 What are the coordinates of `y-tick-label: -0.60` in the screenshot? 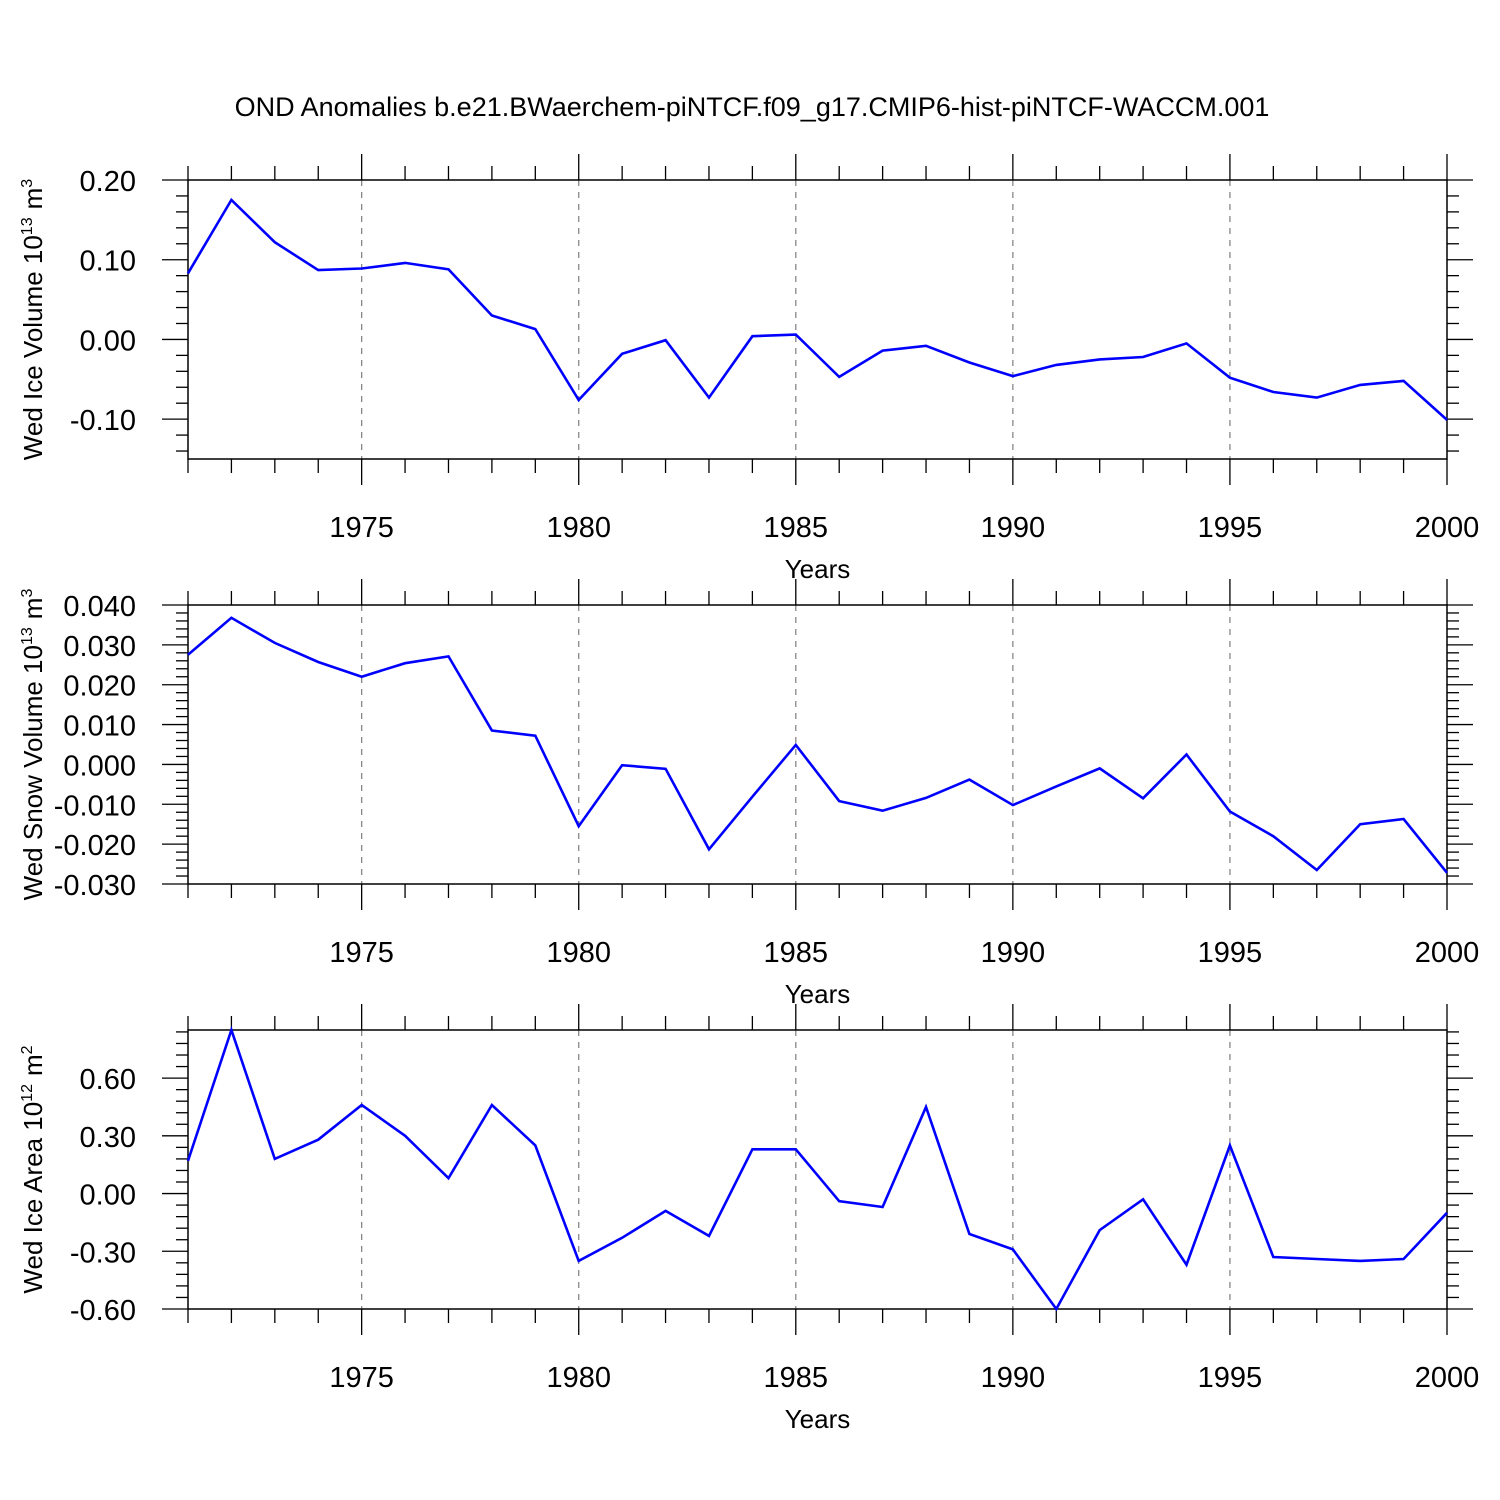 It's located at (103, 1311).